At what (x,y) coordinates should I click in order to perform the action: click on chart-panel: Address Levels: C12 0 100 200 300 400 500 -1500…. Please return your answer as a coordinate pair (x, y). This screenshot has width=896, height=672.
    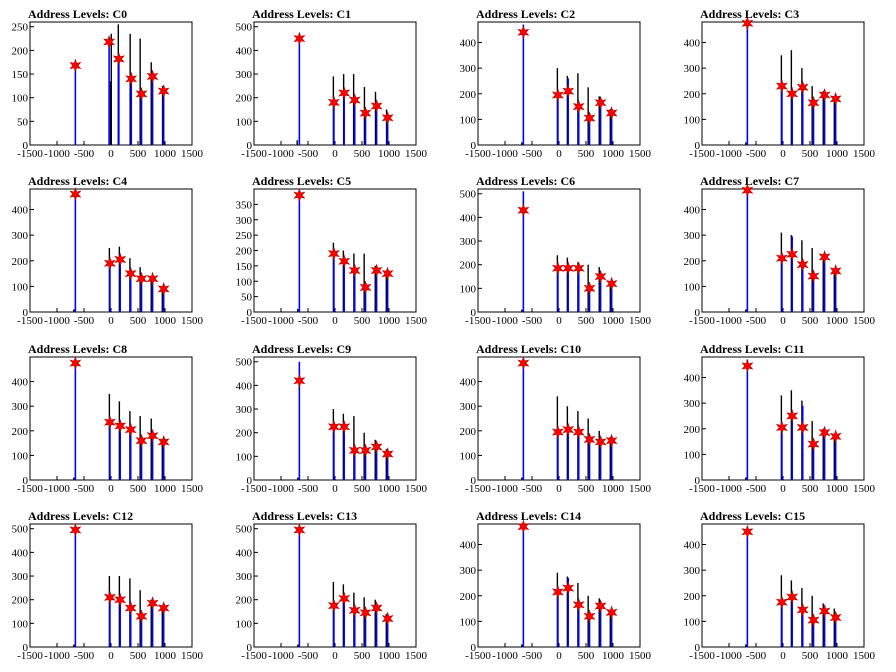
    Looking at the image, I should click on (108, 585).